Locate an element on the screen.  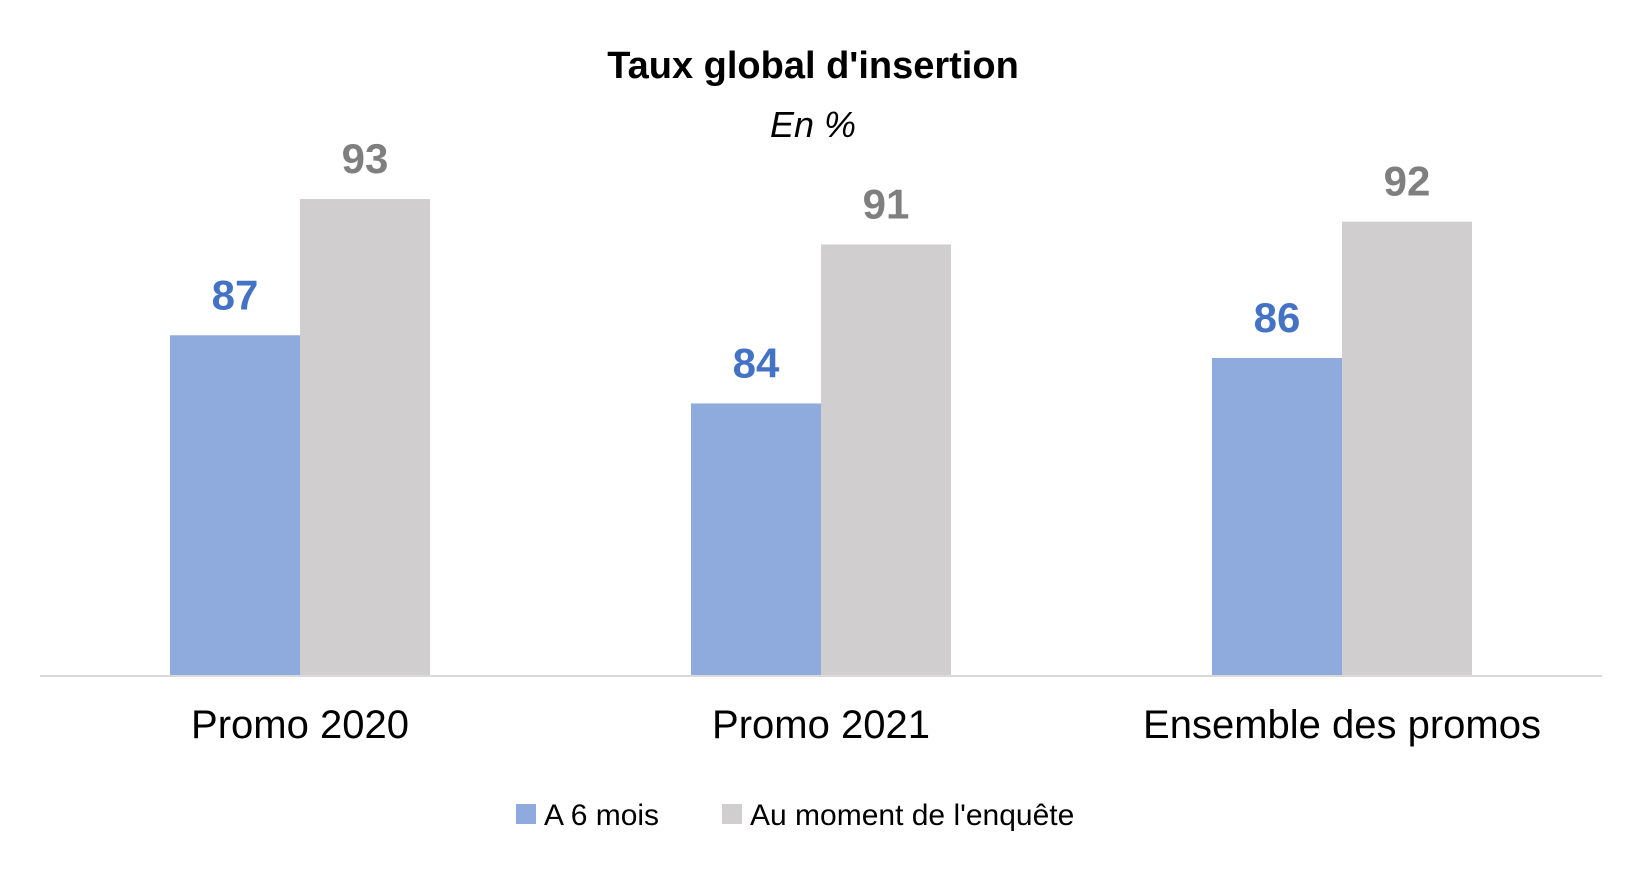
chart-subtitle: En % is located at coordinates (813, 124).